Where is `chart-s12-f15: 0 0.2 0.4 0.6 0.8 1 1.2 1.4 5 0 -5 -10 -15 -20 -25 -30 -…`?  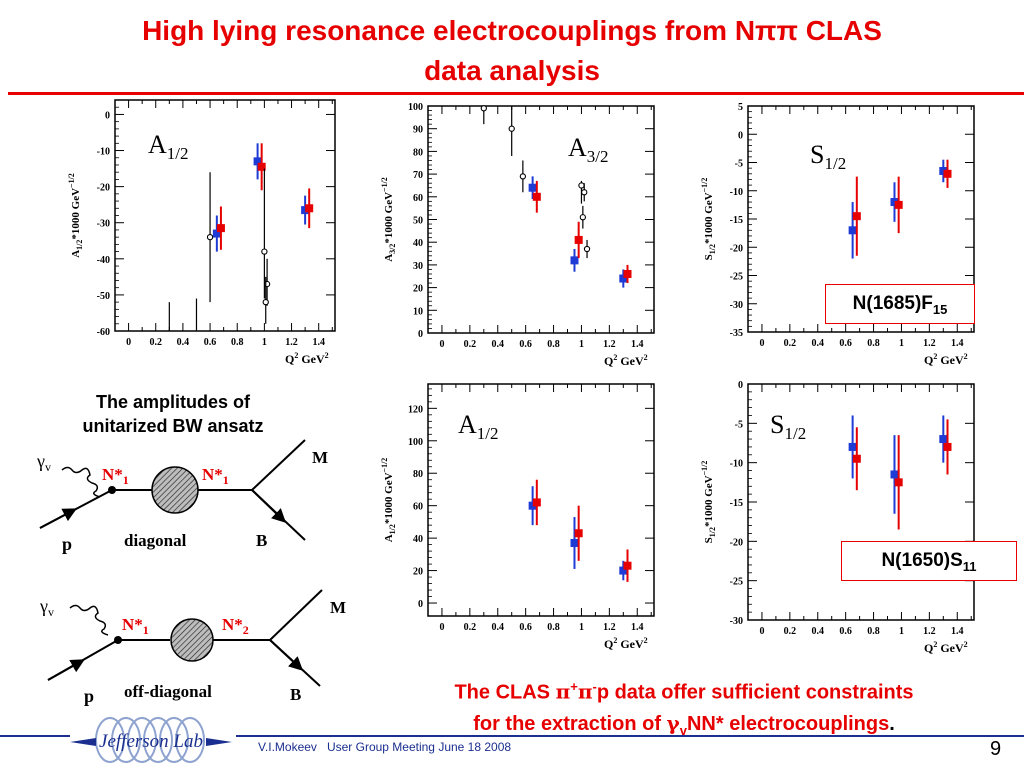 chart-s12-f15: 0 0.2 0.4 0.6 0.8 1 1.2 1.4 5 0 -5 -10 -15 -20 -25 -30 -… is located at coordinates (837, 234).